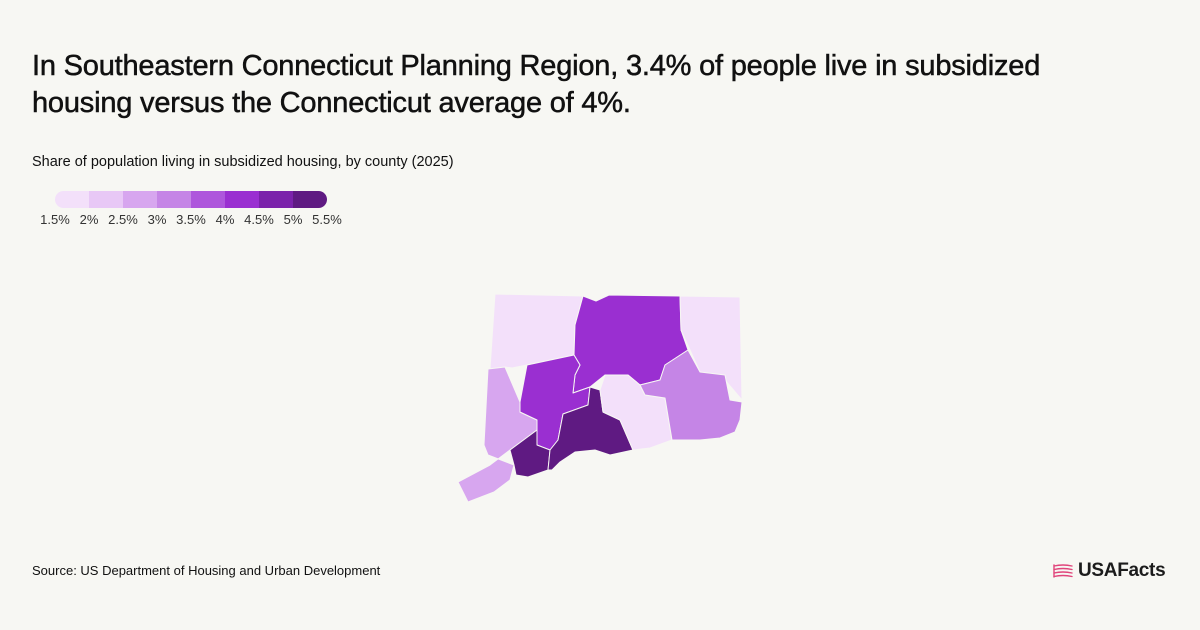 The width and height of the screenshot is (1200, 630). What do you see at coordinates (293, 219) in the screenshot?
I see `legend-tick: 5%` at bounding box center [293, 219].